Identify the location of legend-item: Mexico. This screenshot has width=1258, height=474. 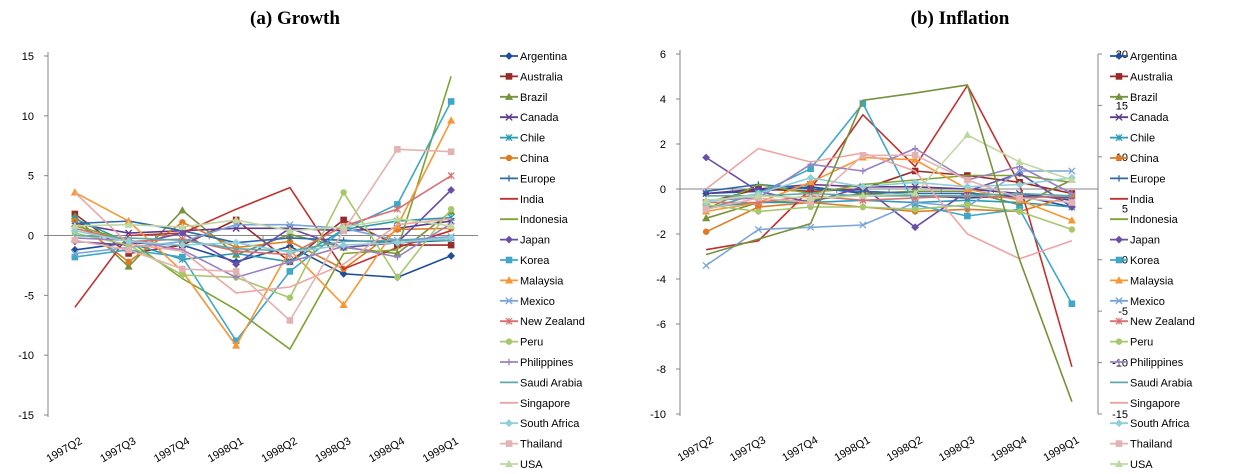
(527, 302).